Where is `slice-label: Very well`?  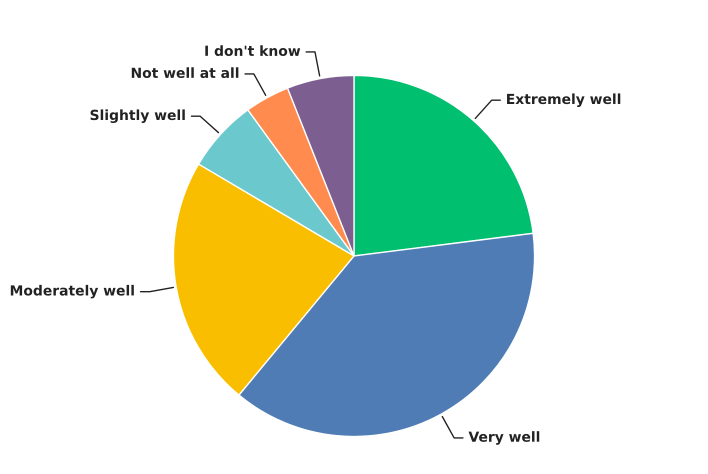
slice-label: Very well is located at coordinates (504, 438).